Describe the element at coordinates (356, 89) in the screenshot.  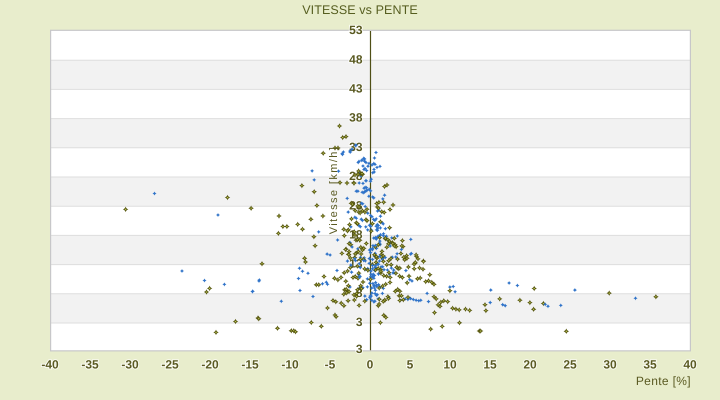
I see `svg-text: 43` at that location.